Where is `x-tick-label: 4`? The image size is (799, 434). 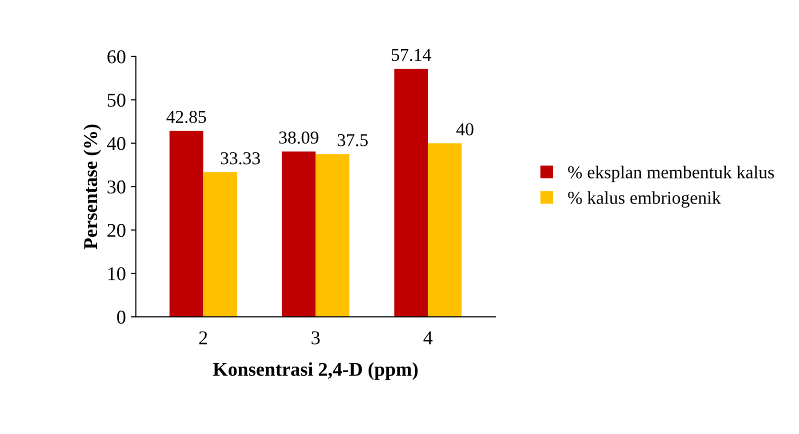 x-tick-label: 4 is located at coordinates (428, 337).